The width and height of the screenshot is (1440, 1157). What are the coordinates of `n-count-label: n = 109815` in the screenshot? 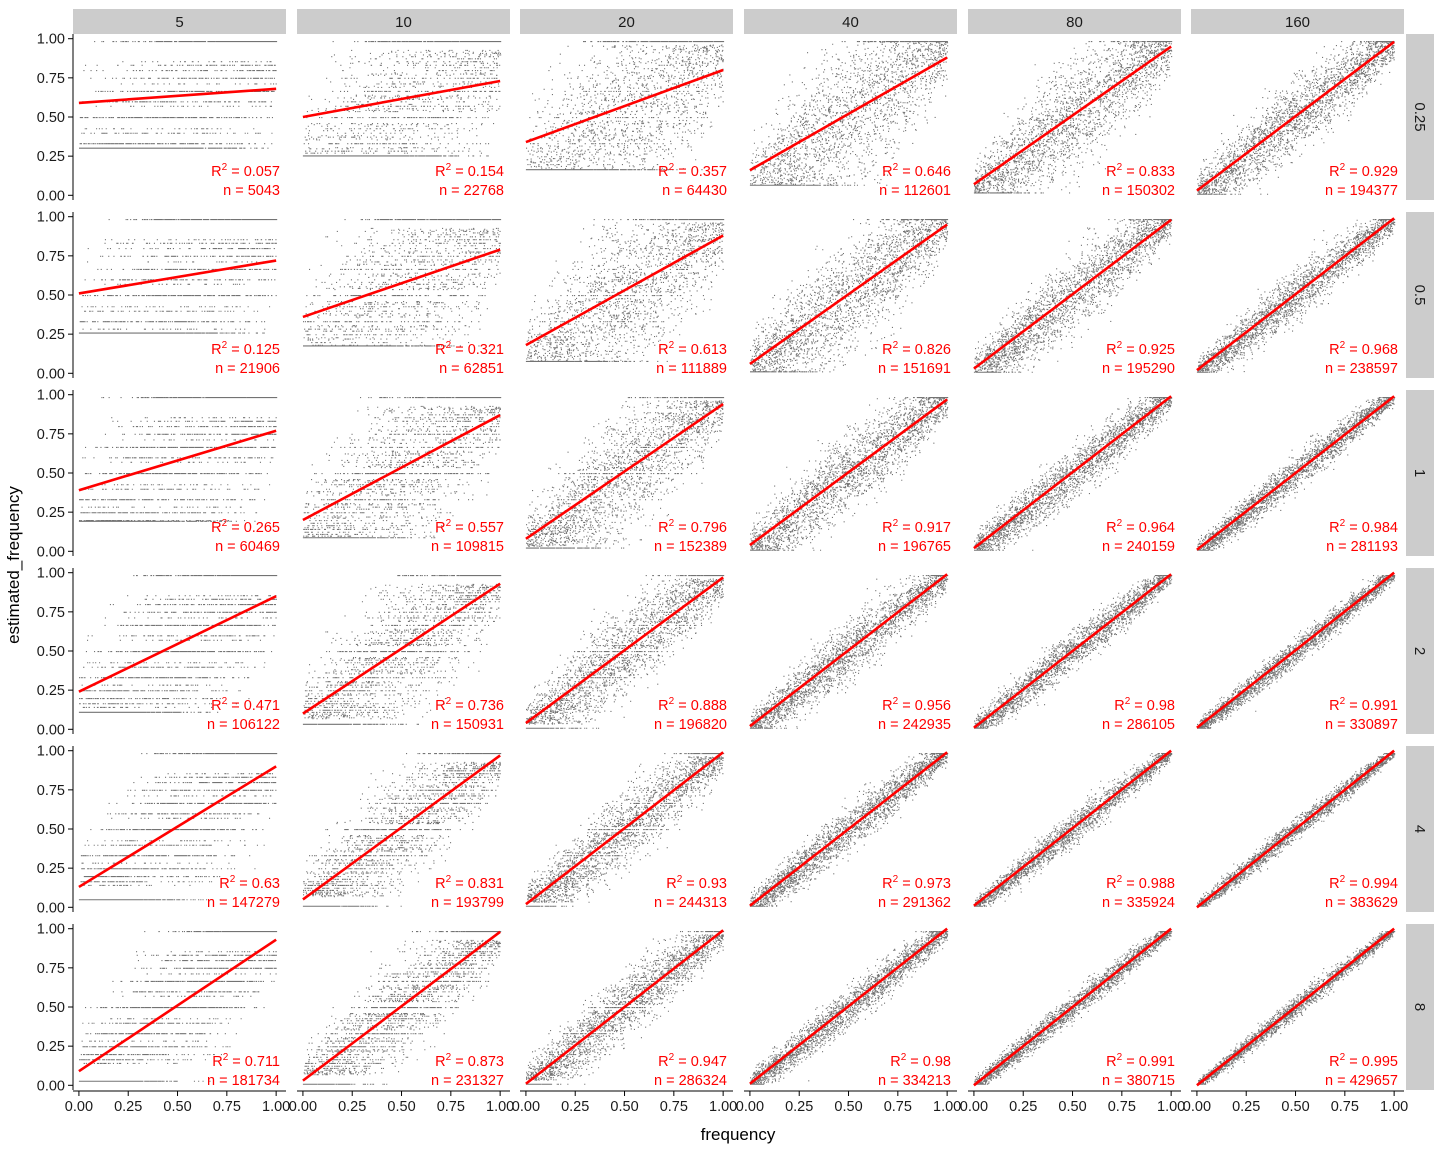 It's located at (467, 547).